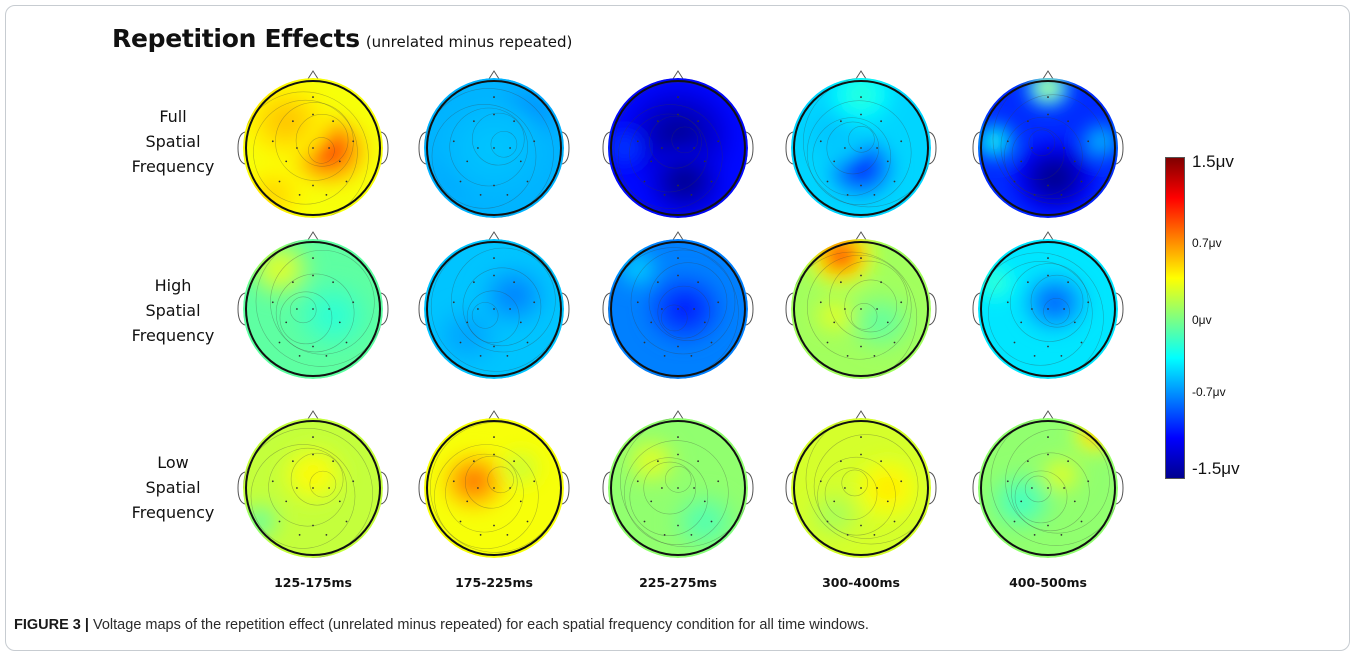  What do you see at coordinates (1213, 161) in the screenshot?
I see `colorbar-max-label: 1.5μv` at bounding box center [1213, 161].